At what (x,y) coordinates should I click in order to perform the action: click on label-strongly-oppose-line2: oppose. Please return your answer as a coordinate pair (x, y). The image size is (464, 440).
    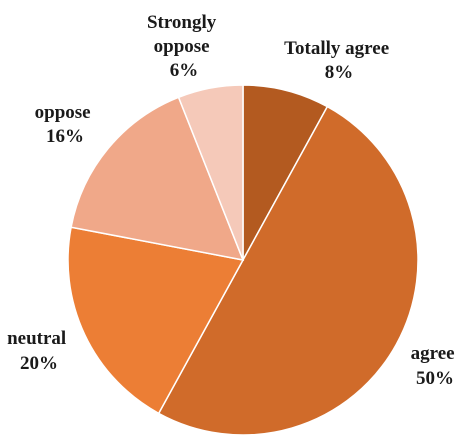
    Looking at the image, I should click on (182, 46).